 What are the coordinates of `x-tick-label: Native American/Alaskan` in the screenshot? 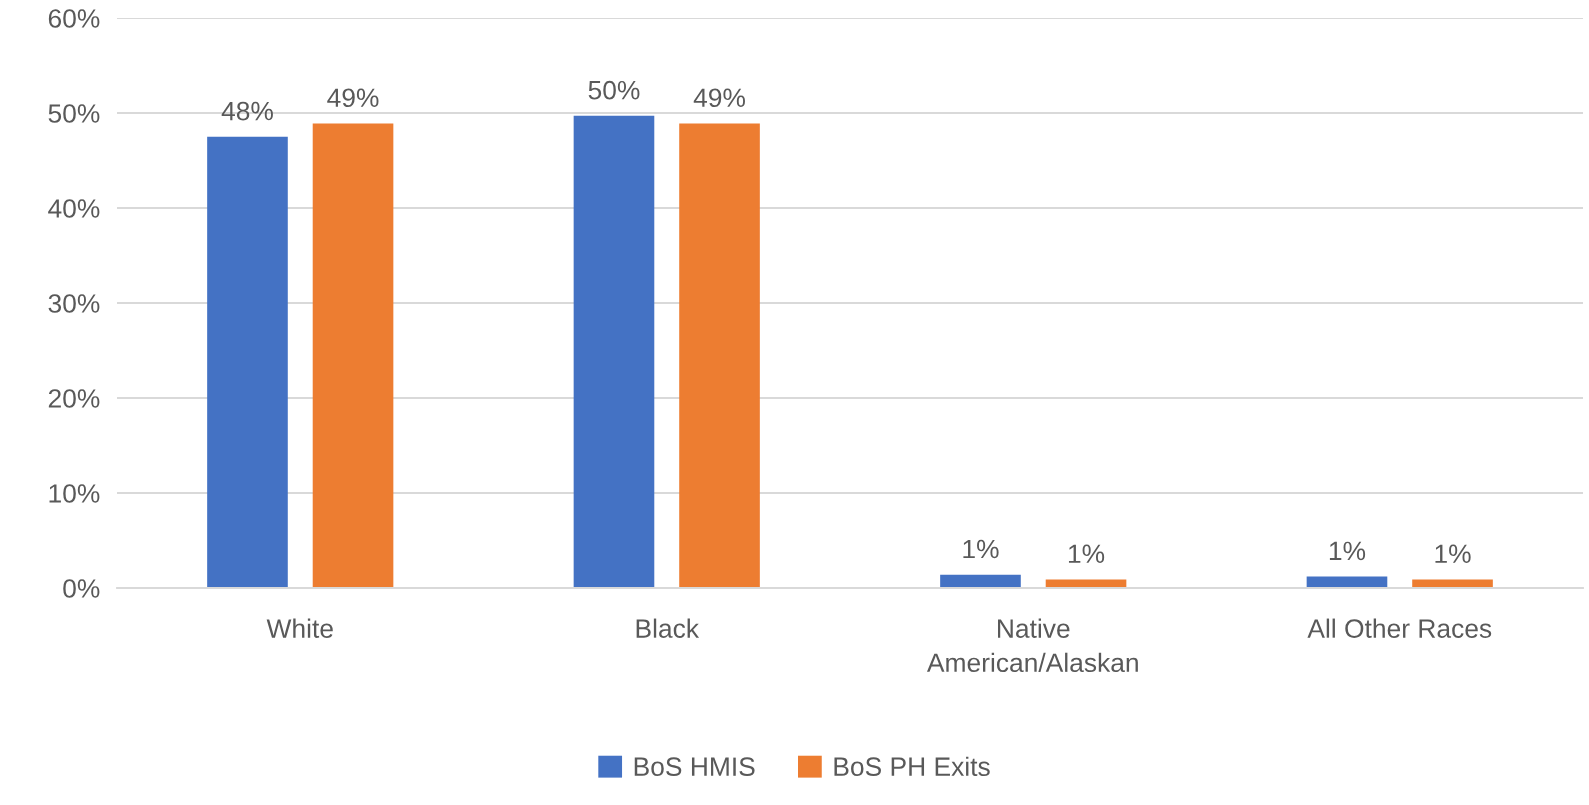 It's located at (1032, 645).